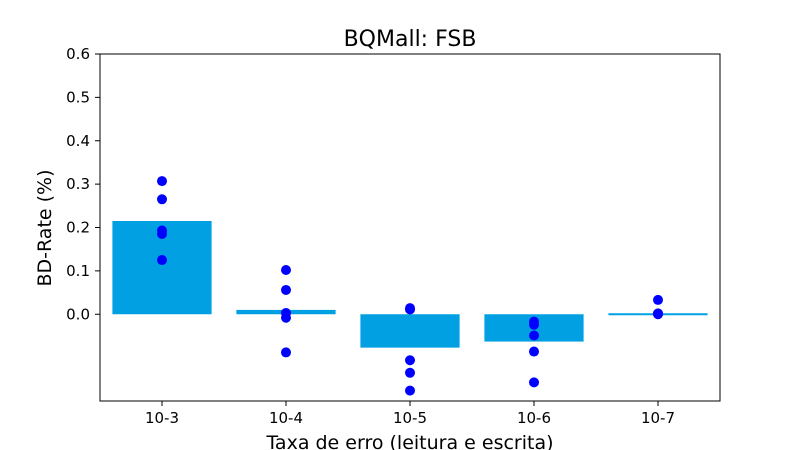  Describe the element at coordinates (658, 418) in the screenshot. I see `x-tick-label: 10-7` at that location.